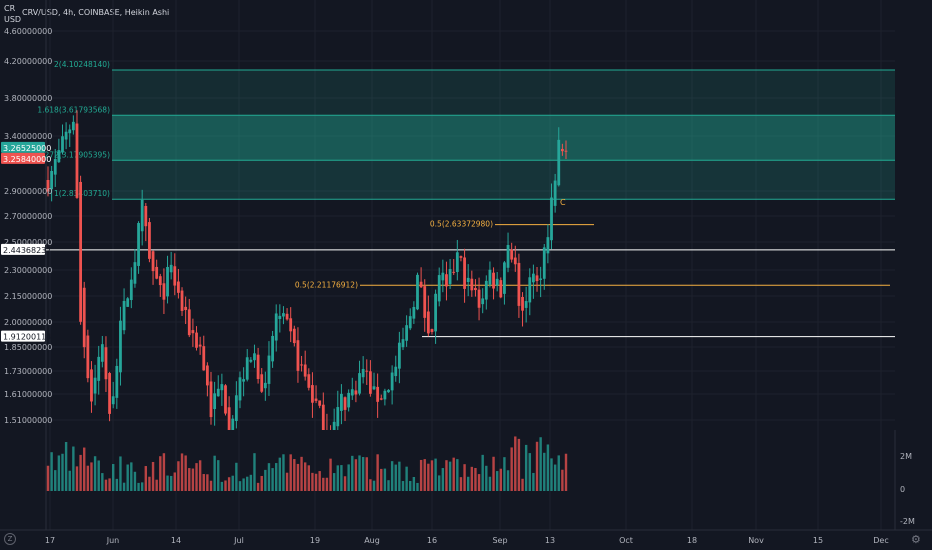 This screenshot has height=550, width=932. What do you see at coordinates (372, 540) in the screenshot?
I see `x-tick-label: Aug` at bounding box center [372, 540].